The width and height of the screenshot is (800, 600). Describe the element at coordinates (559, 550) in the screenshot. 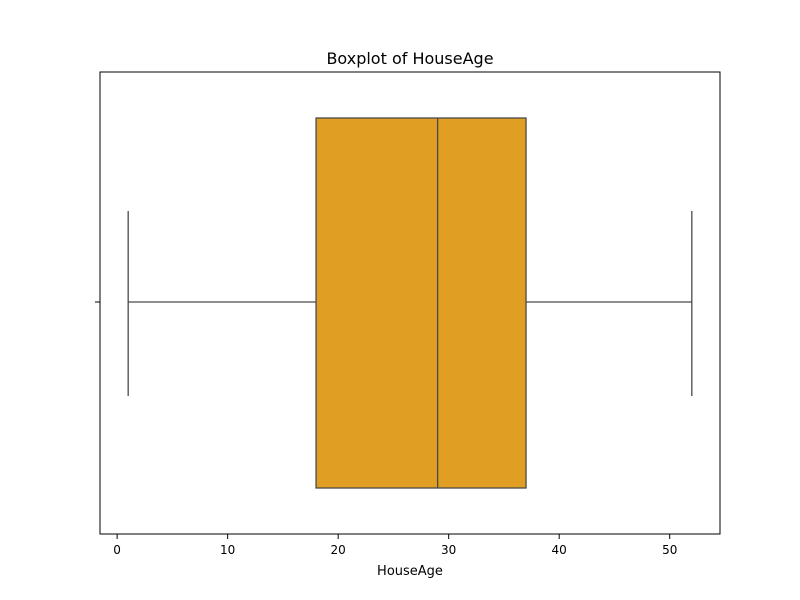

I see `x-tick-label: 40` at that location.